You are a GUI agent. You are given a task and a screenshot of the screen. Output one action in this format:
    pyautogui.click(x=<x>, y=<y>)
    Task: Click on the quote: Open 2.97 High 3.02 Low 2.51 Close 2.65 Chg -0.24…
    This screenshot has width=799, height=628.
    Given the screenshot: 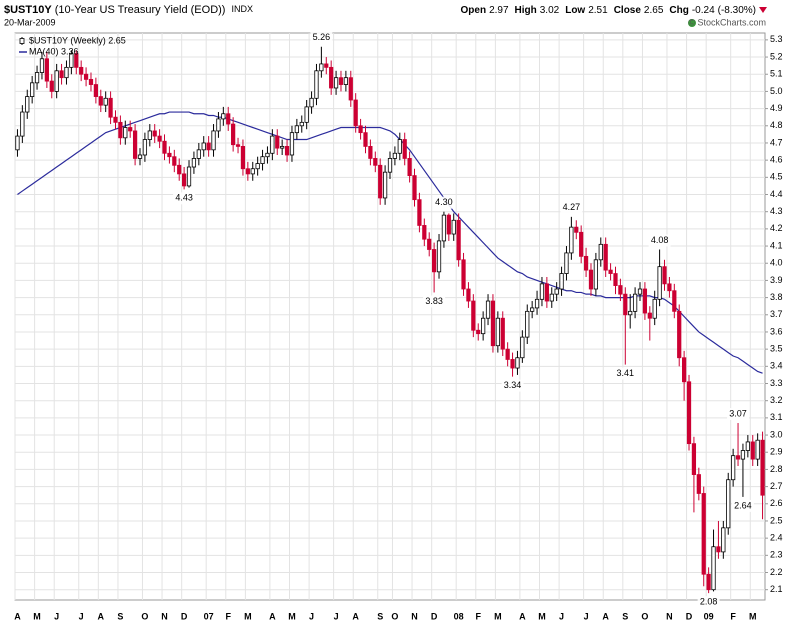 What is the action you would take?
    pyautogui.click(x=609, y=10)
    